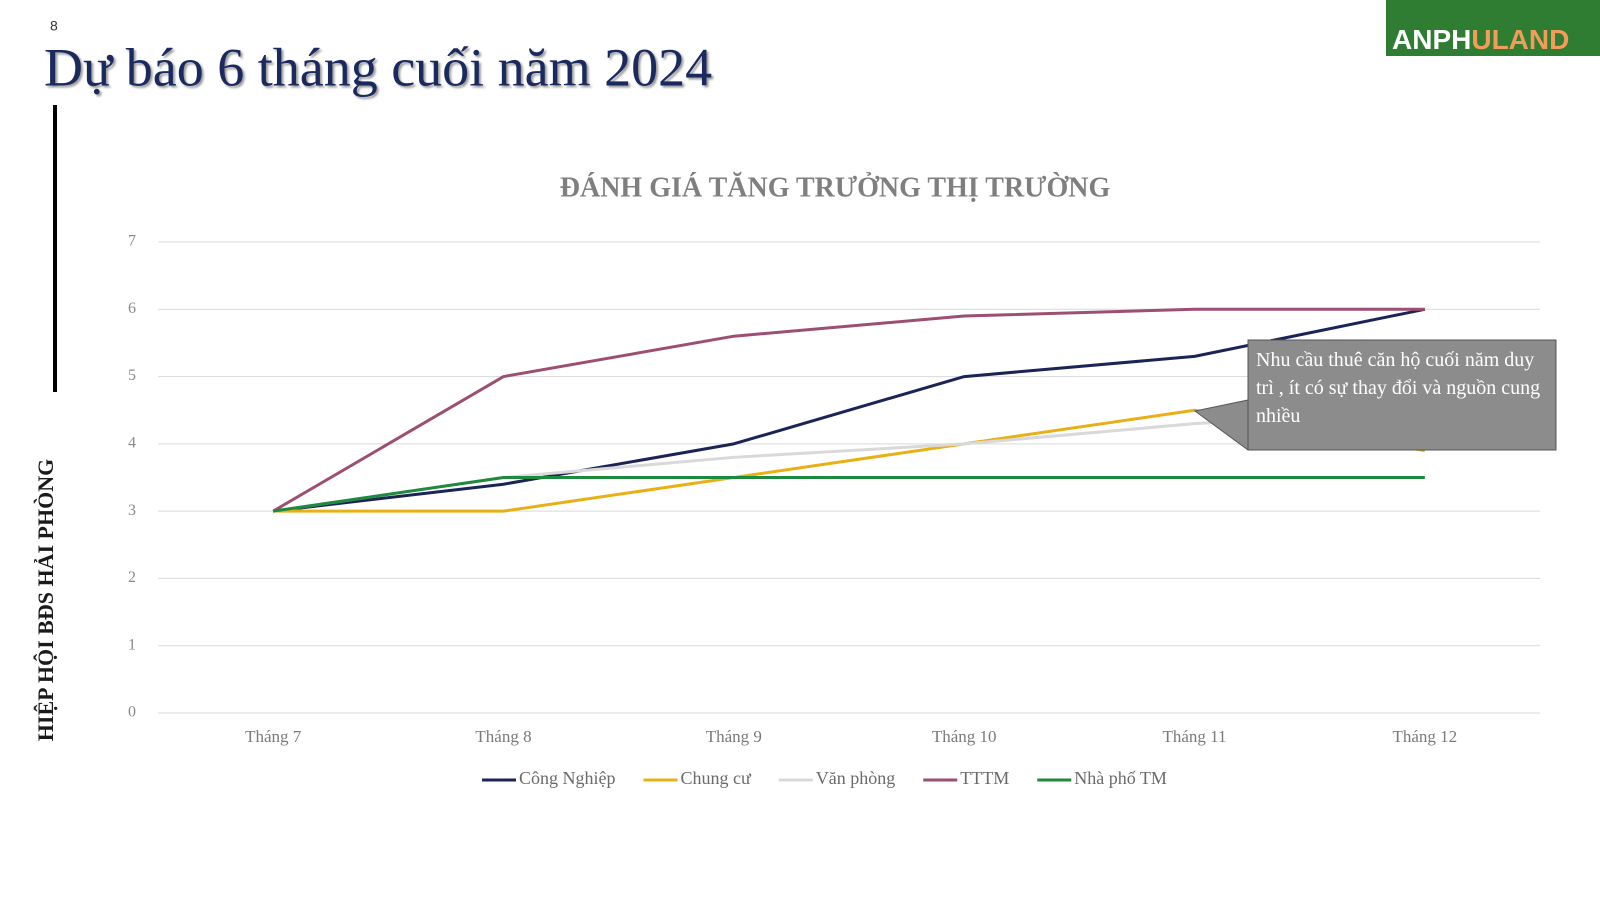  I want to click on y-tick-label: 3, so click(132, 510).